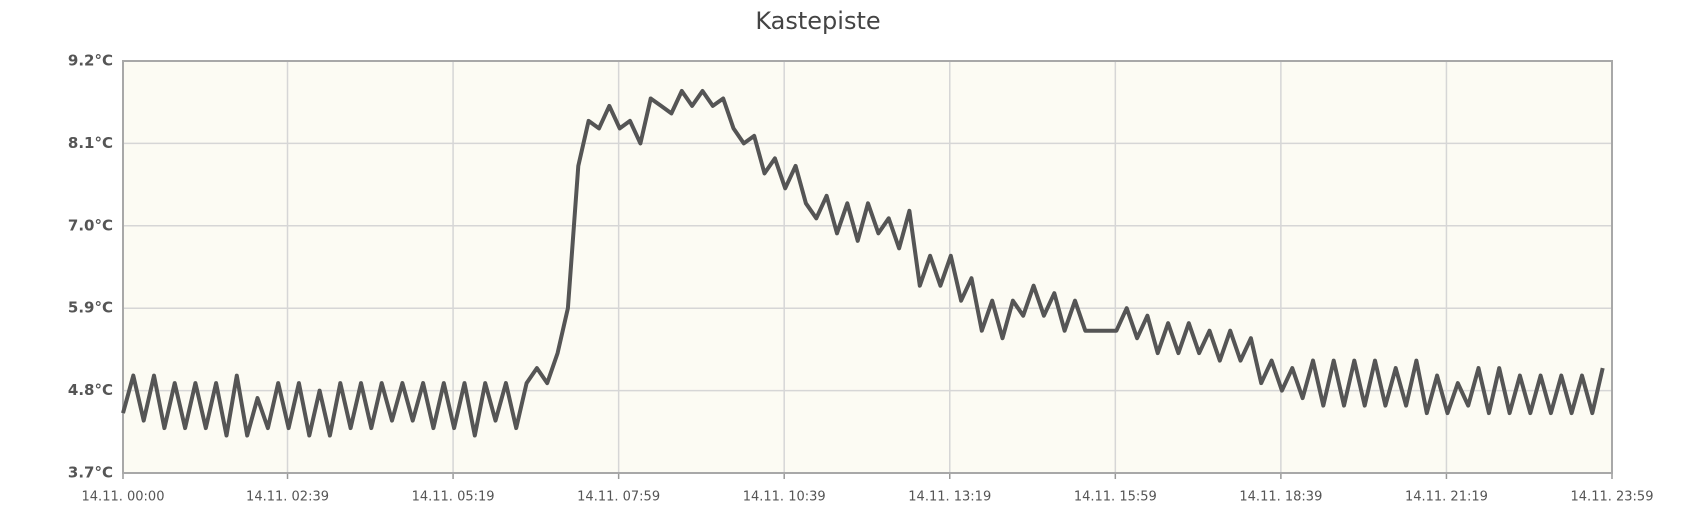 The width and height of the screenshot is (1694, 510). Describe the element at coordinates (90, 143) in the screenshot. I see `y-tick-label: 8.1°C` at that location.